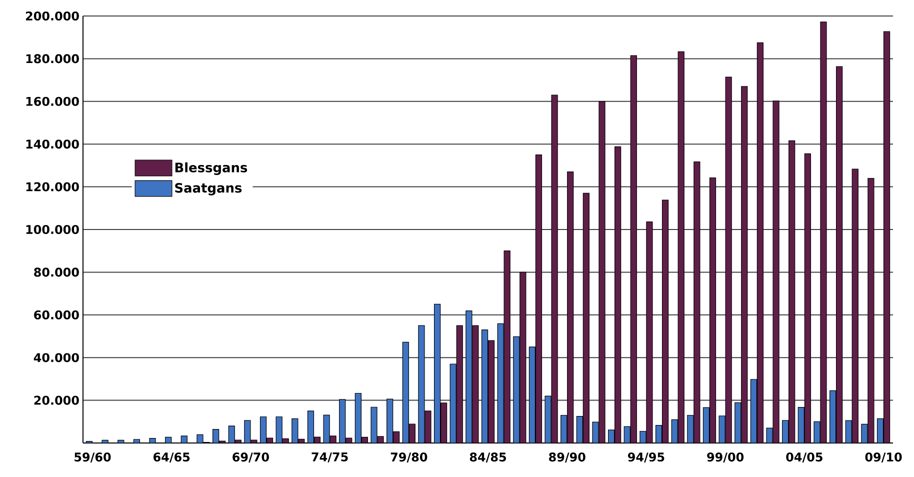  I want to click on y-tick-label: 40.000, so click(56, 357).